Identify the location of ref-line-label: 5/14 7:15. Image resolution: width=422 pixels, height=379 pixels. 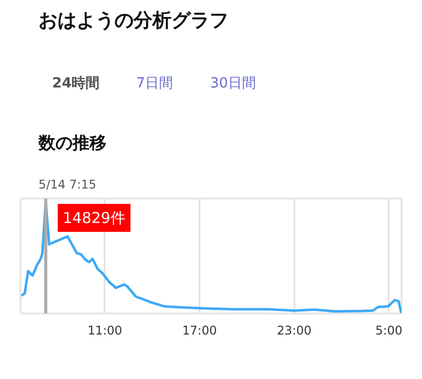
(67, 185).